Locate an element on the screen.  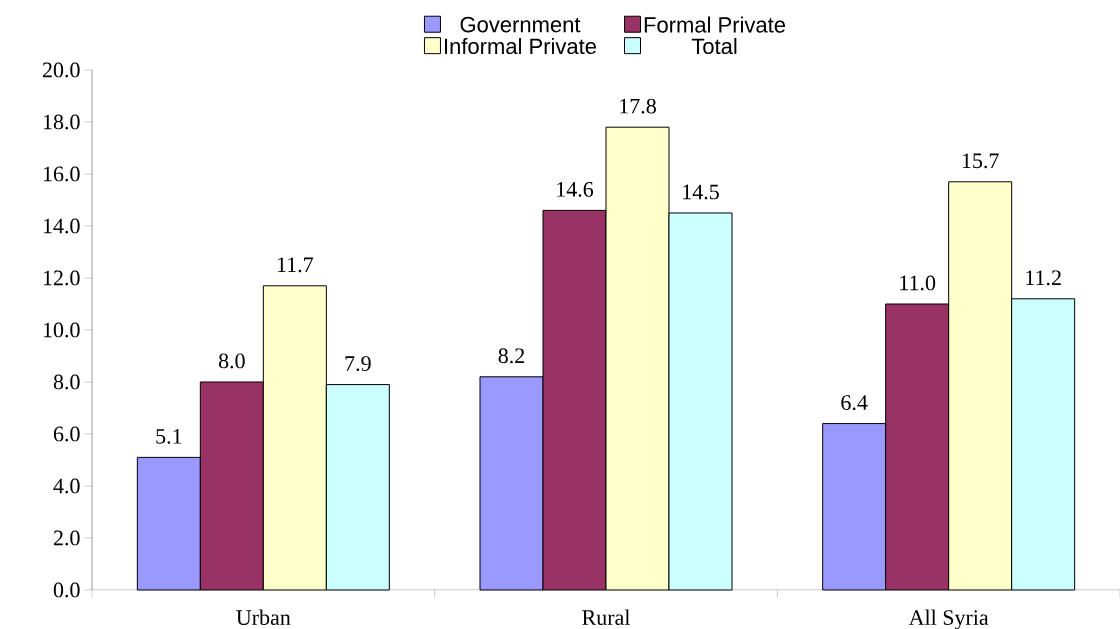
data-label: 7.9 is located at coordinates (358, 364).